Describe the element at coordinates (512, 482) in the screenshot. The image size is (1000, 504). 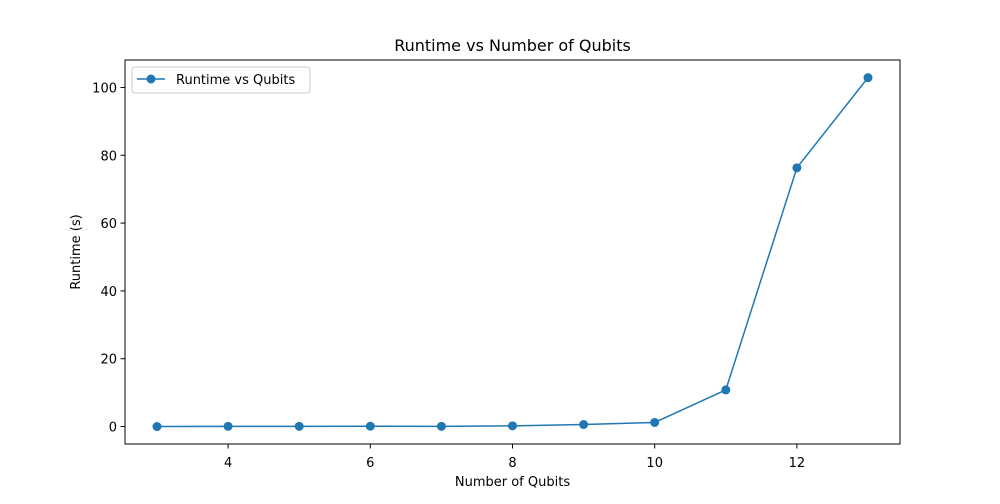
I see `x-axis-label: Number of Qubits` at that location.